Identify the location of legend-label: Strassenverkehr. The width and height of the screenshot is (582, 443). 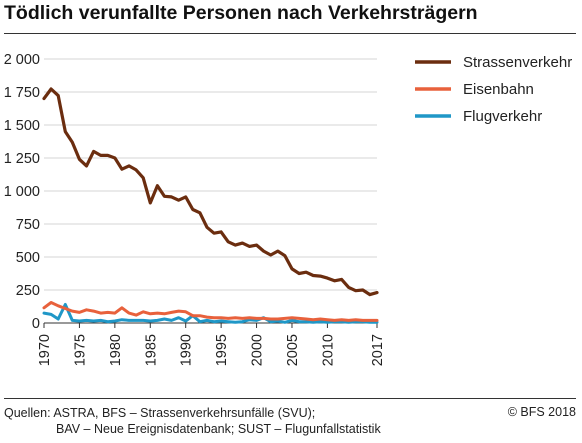
(517, 62).